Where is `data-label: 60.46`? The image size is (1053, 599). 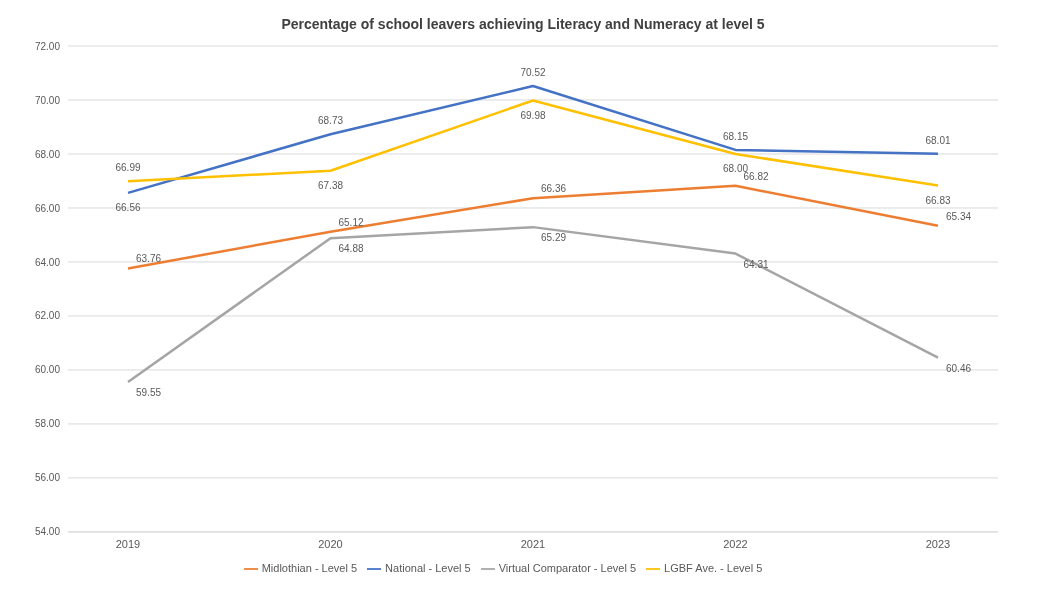 data-label: 60.46 is located at coordinates (959, 368).